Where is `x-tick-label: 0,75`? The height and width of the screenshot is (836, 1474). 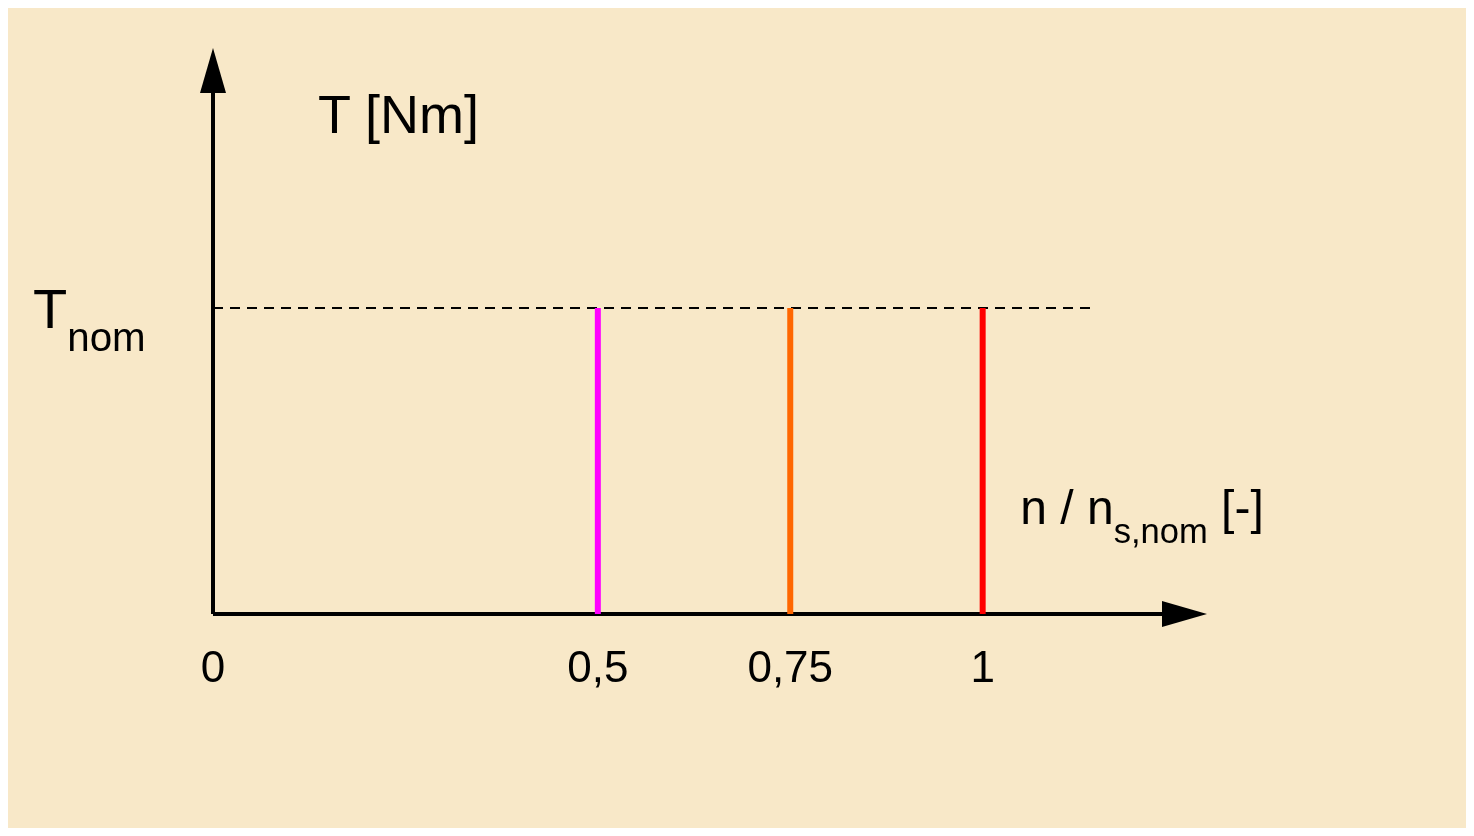
x-tick-label: 0,75 is located at coordinates (790, 666).